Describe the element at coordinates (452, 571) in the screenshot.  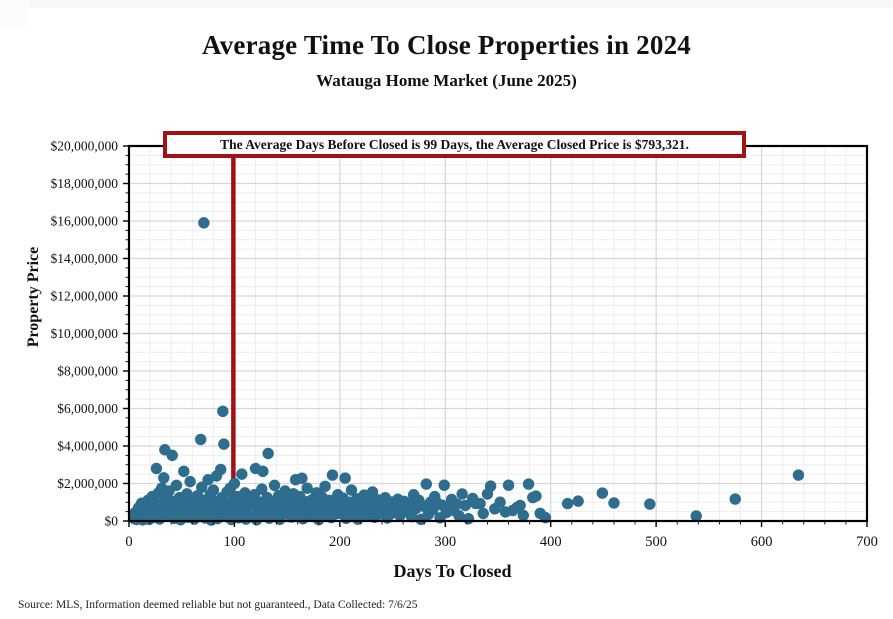
I see `x-axis-title: Days To Closed` at that location.